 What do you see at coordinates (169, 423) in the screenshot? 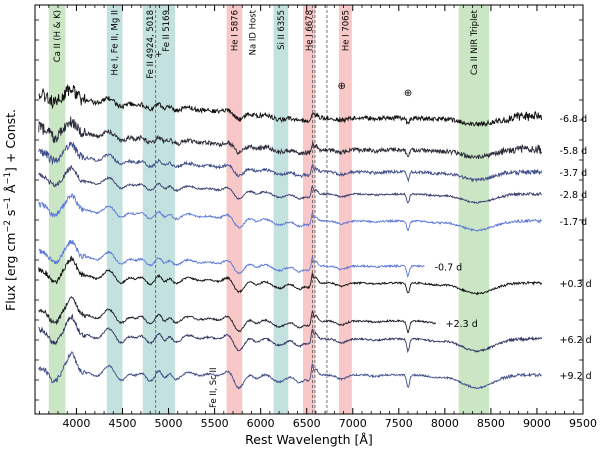
I see `x-tick-label-5000: 5000` at bounding box center [169, 423].